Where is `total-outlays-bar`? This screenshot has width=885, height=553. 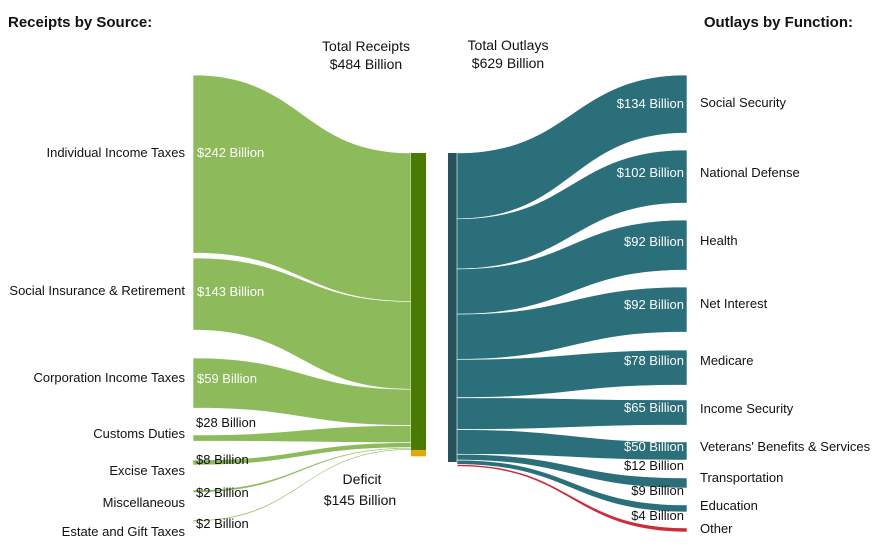
total-outlays-bar is located at coordinates (452, 307).